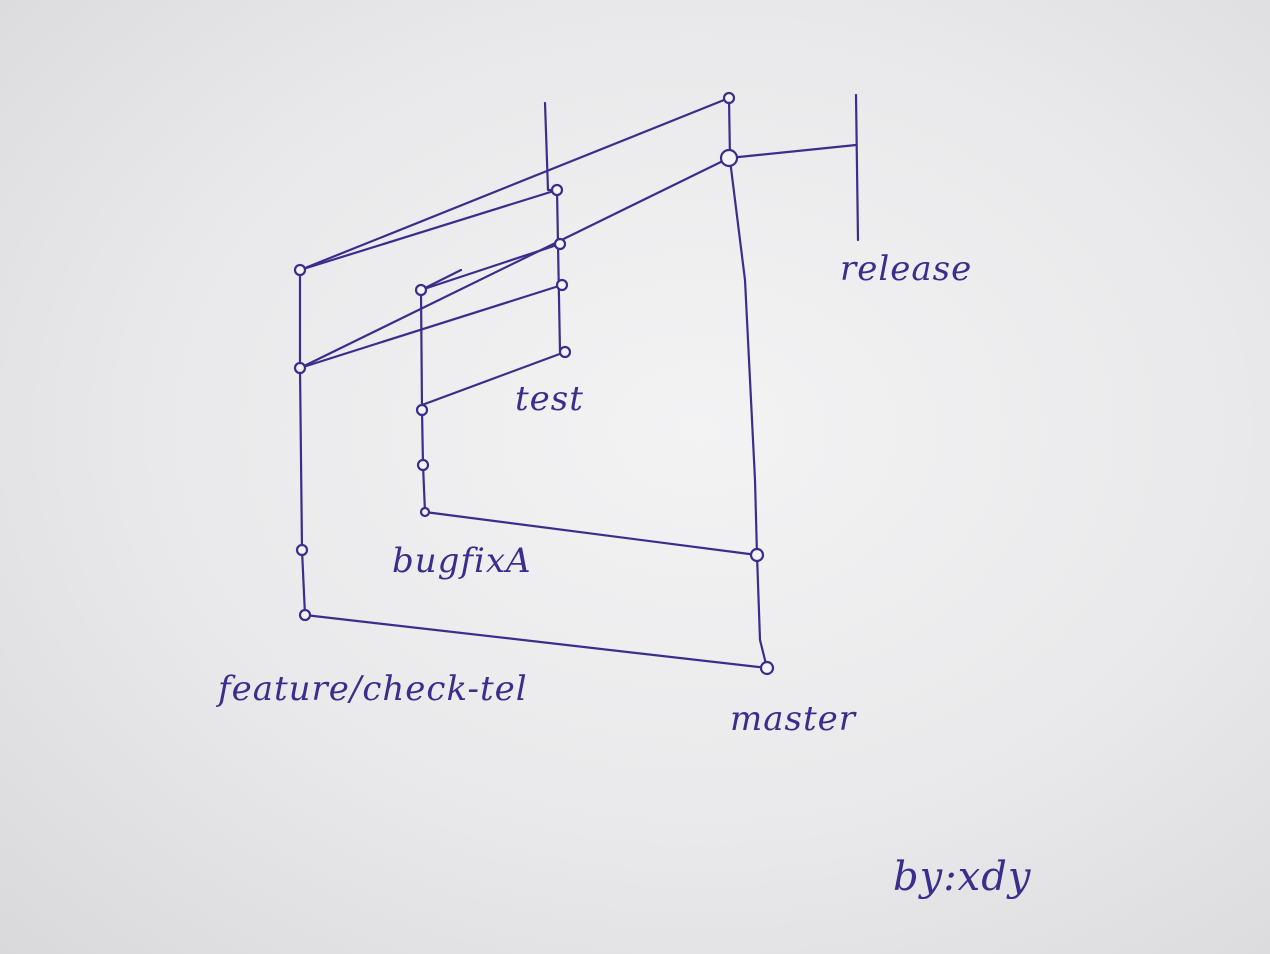  I want to click on connector-feature-to-master, so click(536, 641).